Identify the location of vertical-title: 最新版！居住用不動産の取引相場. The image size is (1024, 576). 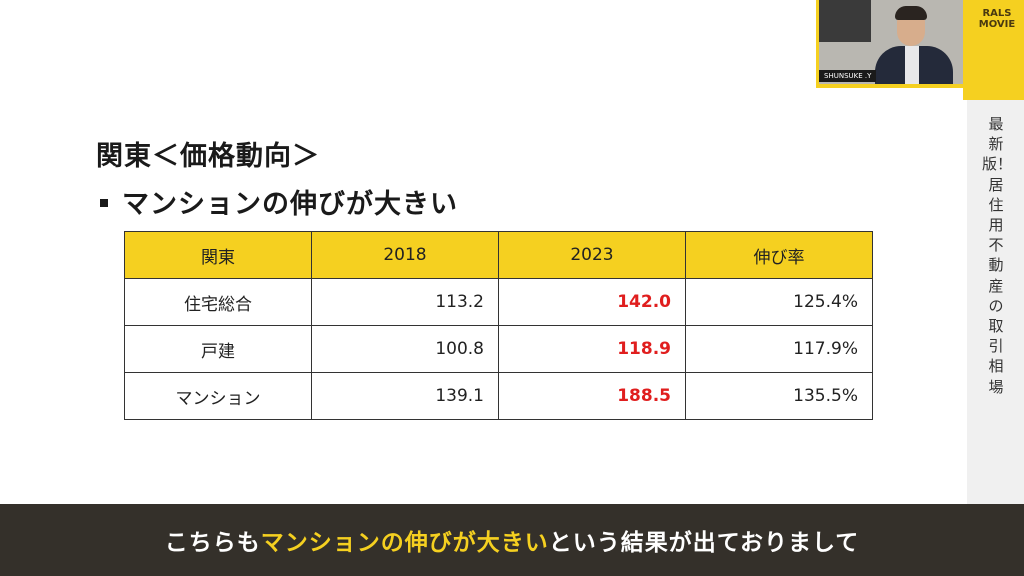
(997, 255).